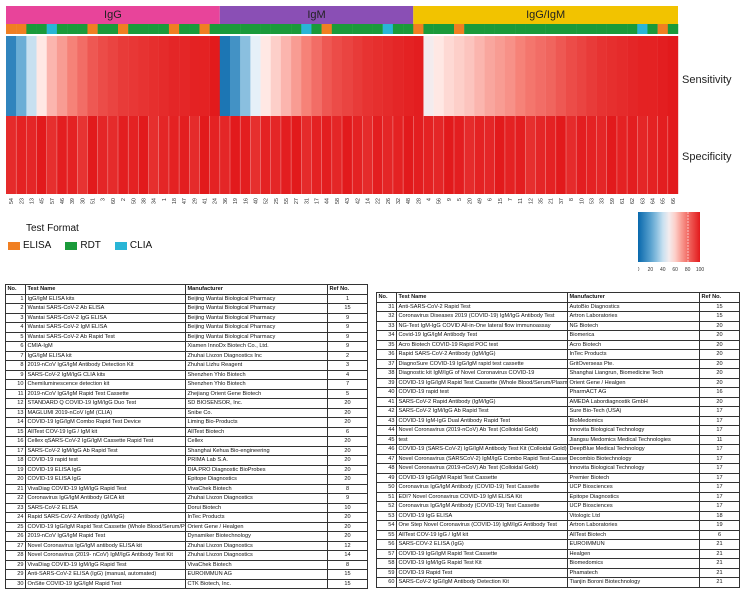 This screenshot has width=744, height=614. Describe the element at coordinates (482, 477) in the screenshot. I see `cell-test-name: COVID-19 IgG/IgM Rapid Test Cassette` at that location.